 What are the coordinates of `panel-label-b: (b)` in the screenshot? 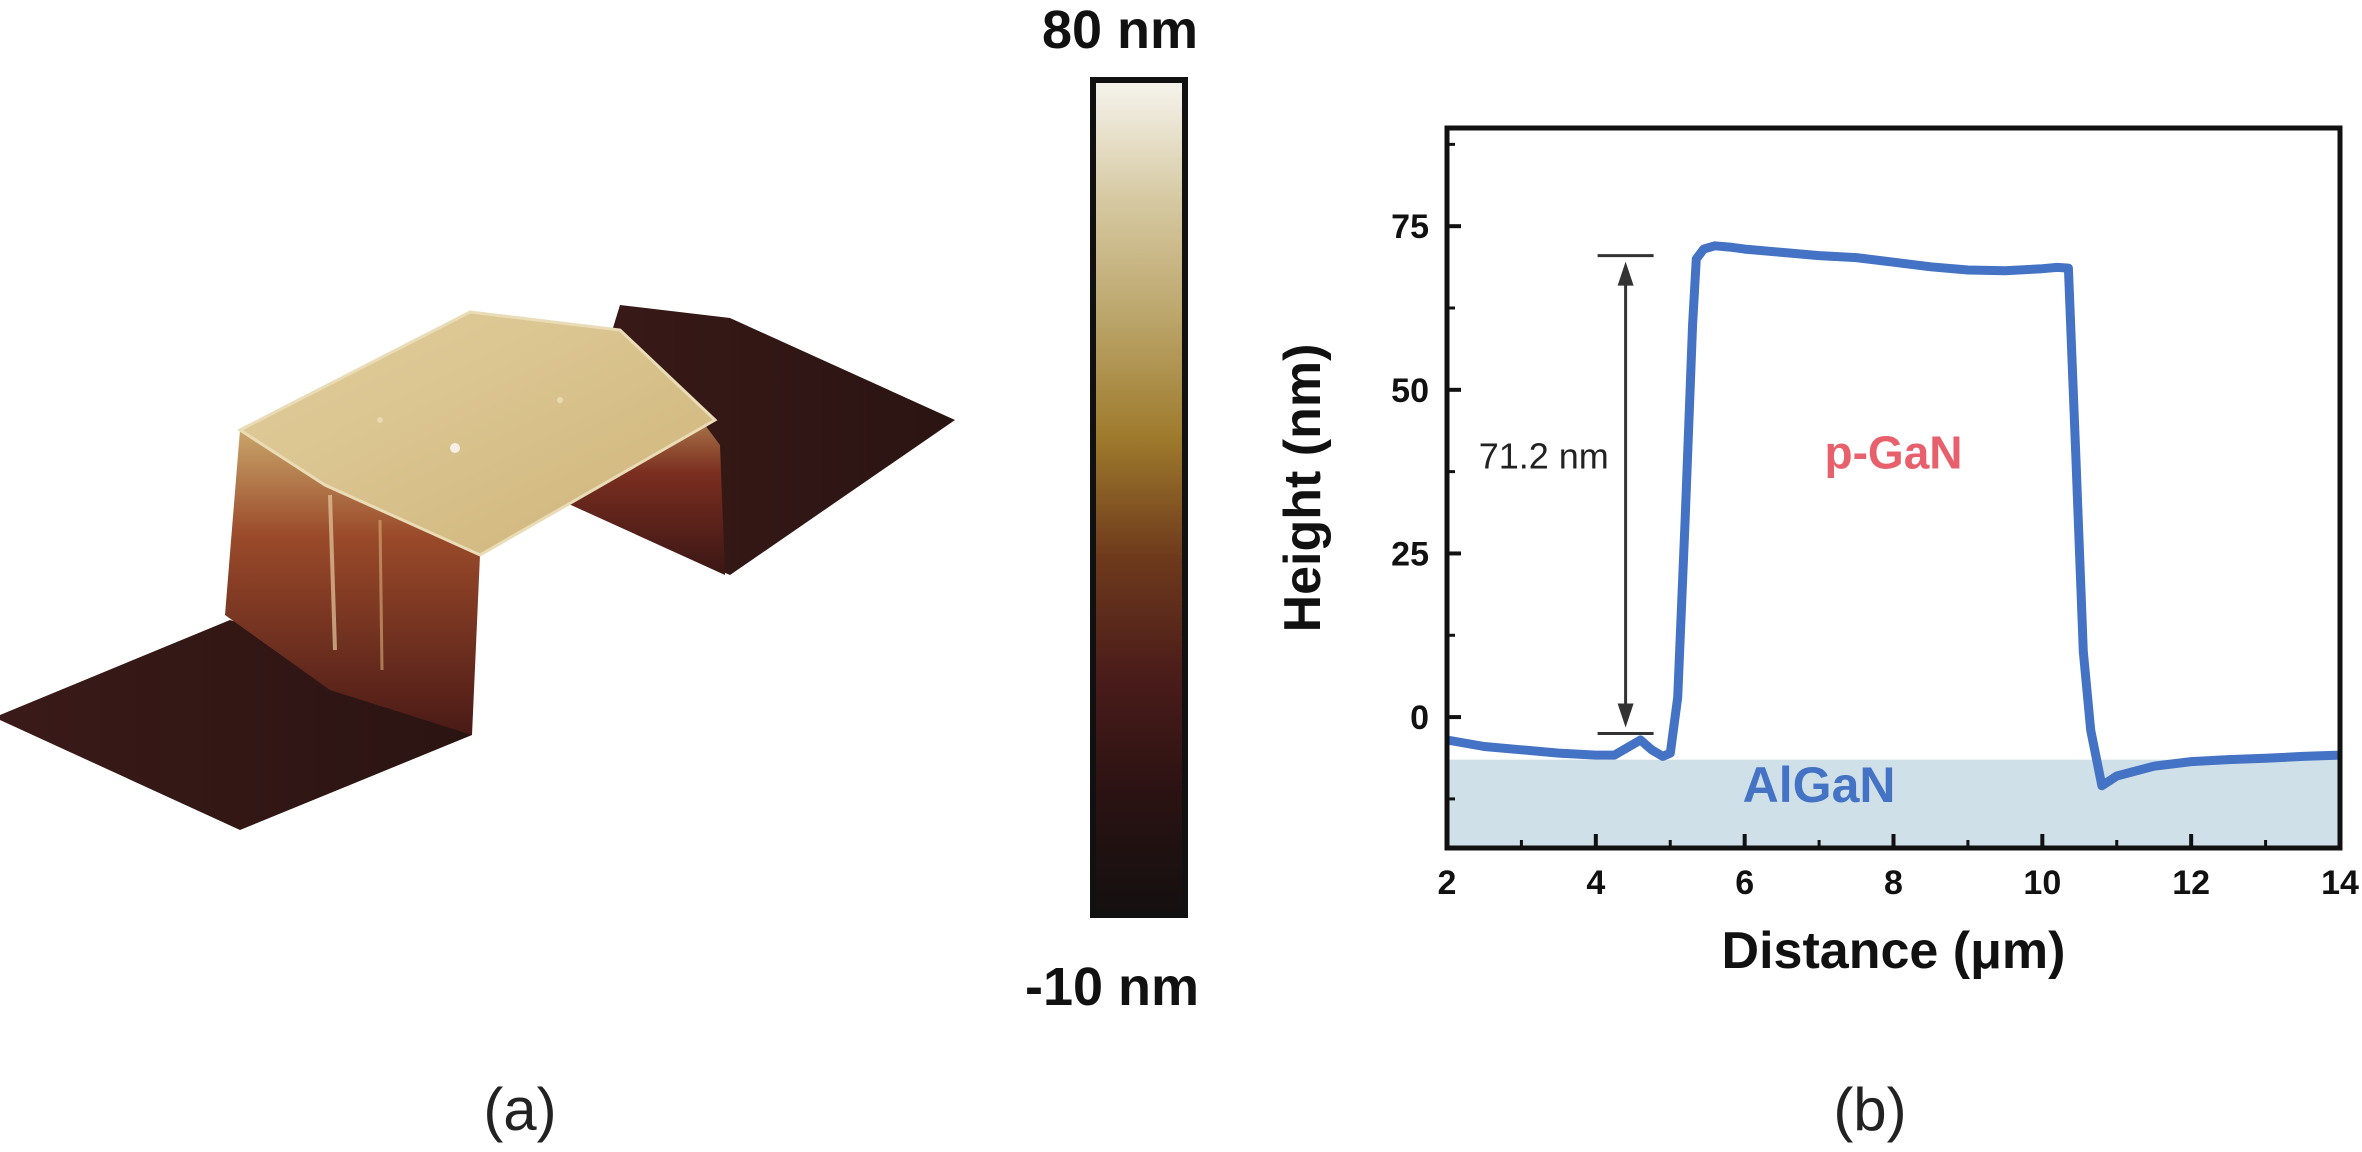 It's located at (1869, 1109).